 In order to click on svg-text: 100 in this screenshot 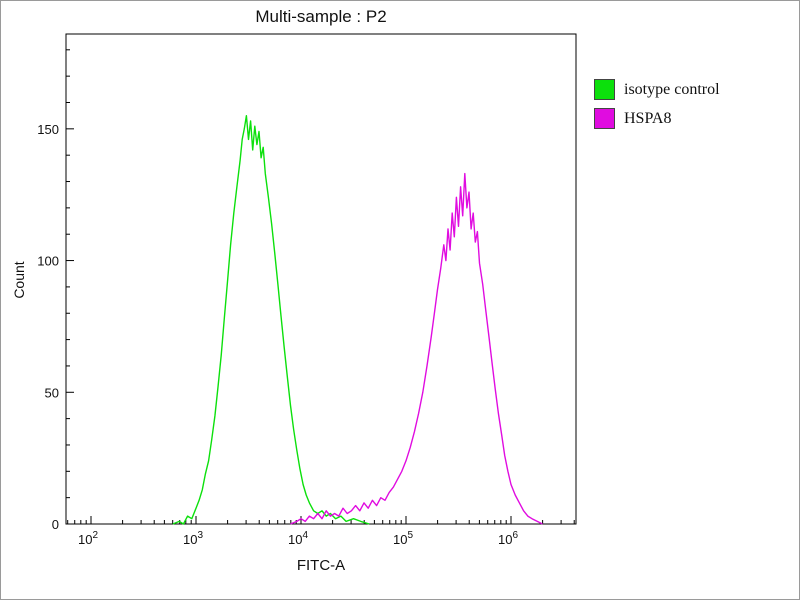, I will do `click(48, 261)`.